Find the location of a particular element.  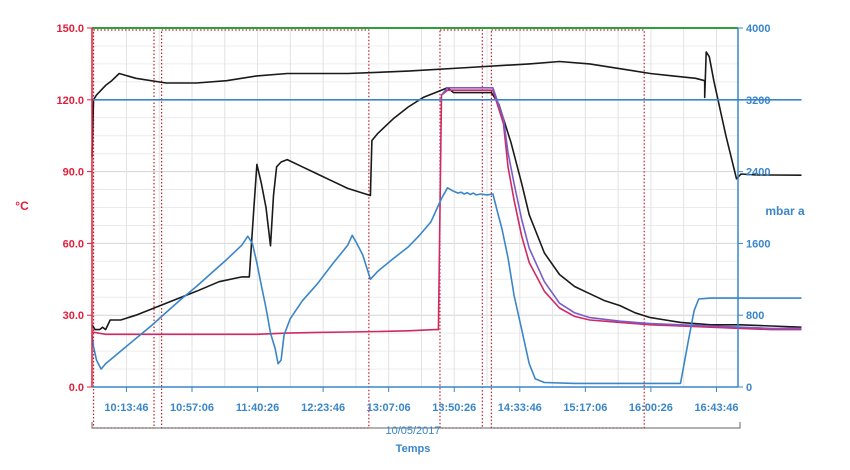

y-left-tick-label: 0.0 is located at coordinates (76, 388).